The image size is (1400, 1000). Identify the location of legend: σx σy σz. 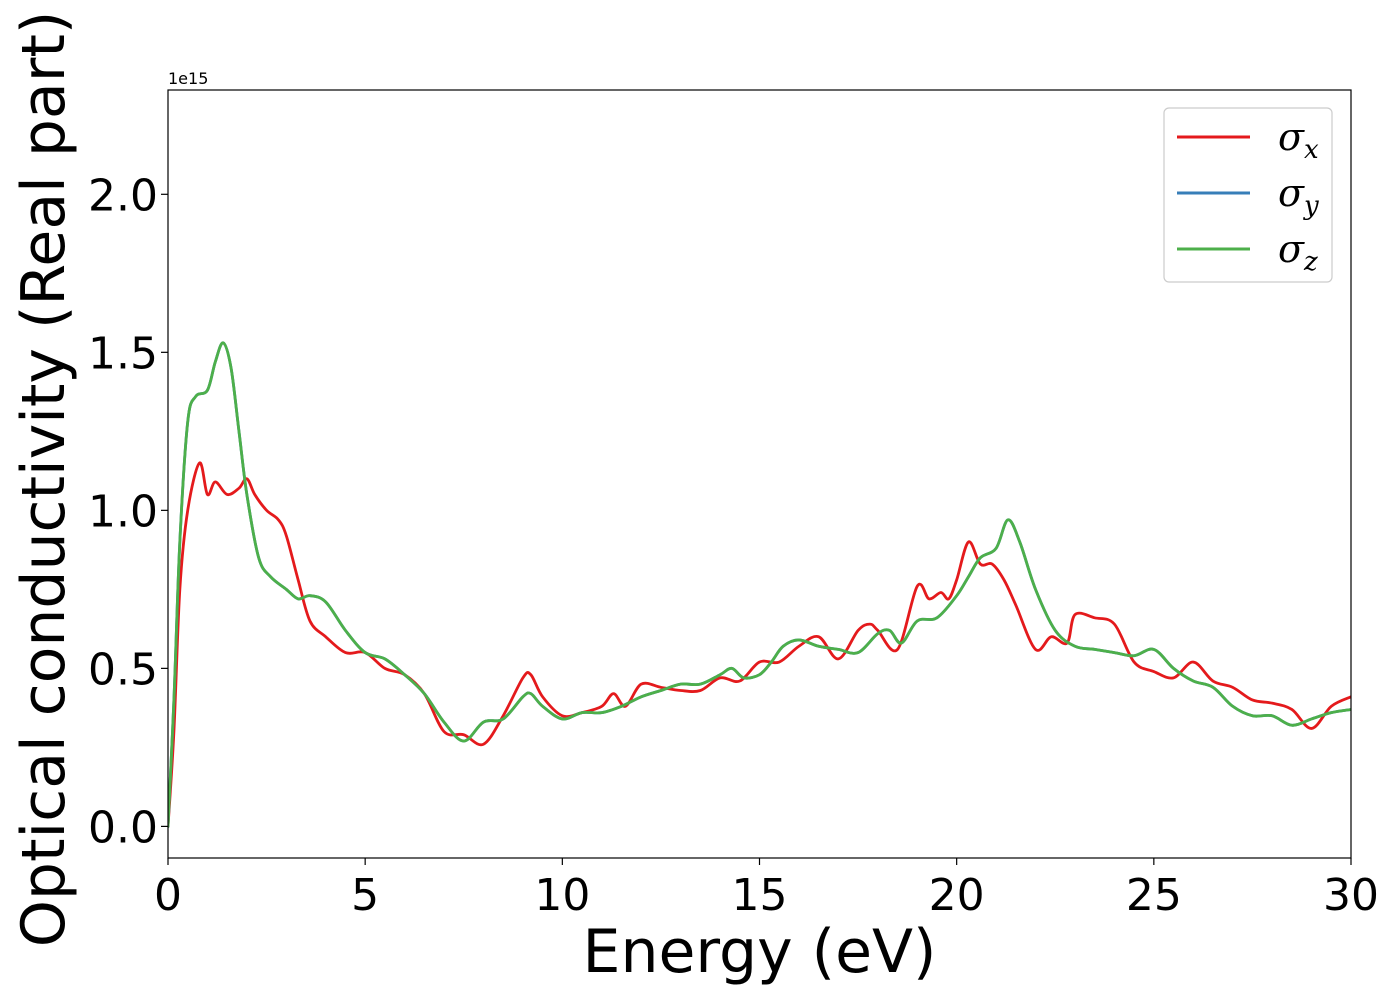
(1248, 195).